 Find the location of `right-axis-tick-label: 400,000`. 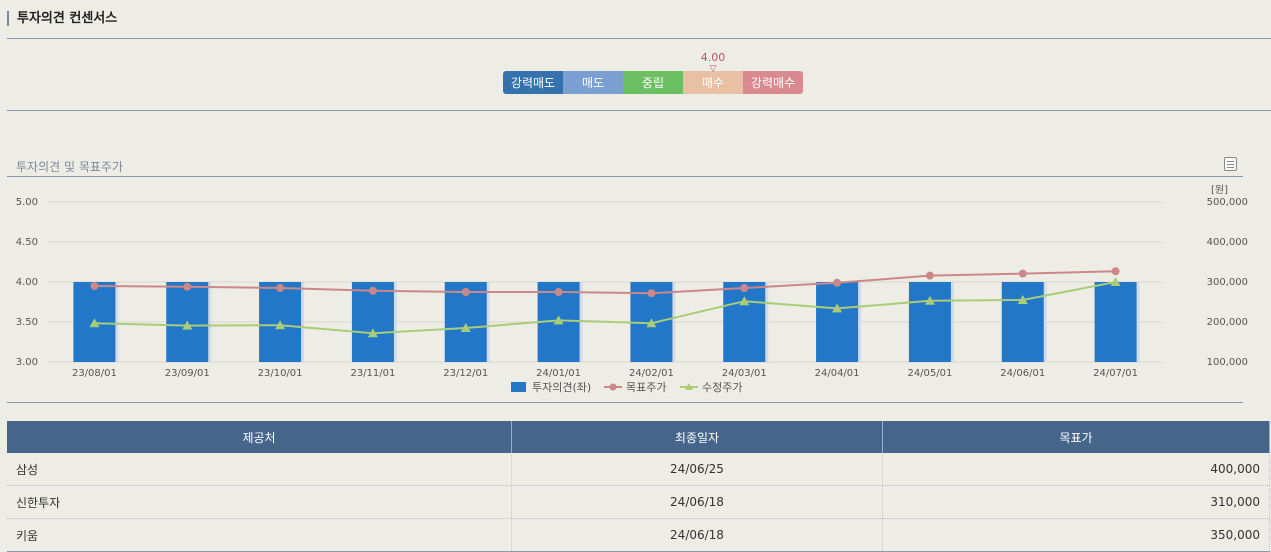

right-axis-tick-label: 400,000 is located at coordinates (1227, 242).